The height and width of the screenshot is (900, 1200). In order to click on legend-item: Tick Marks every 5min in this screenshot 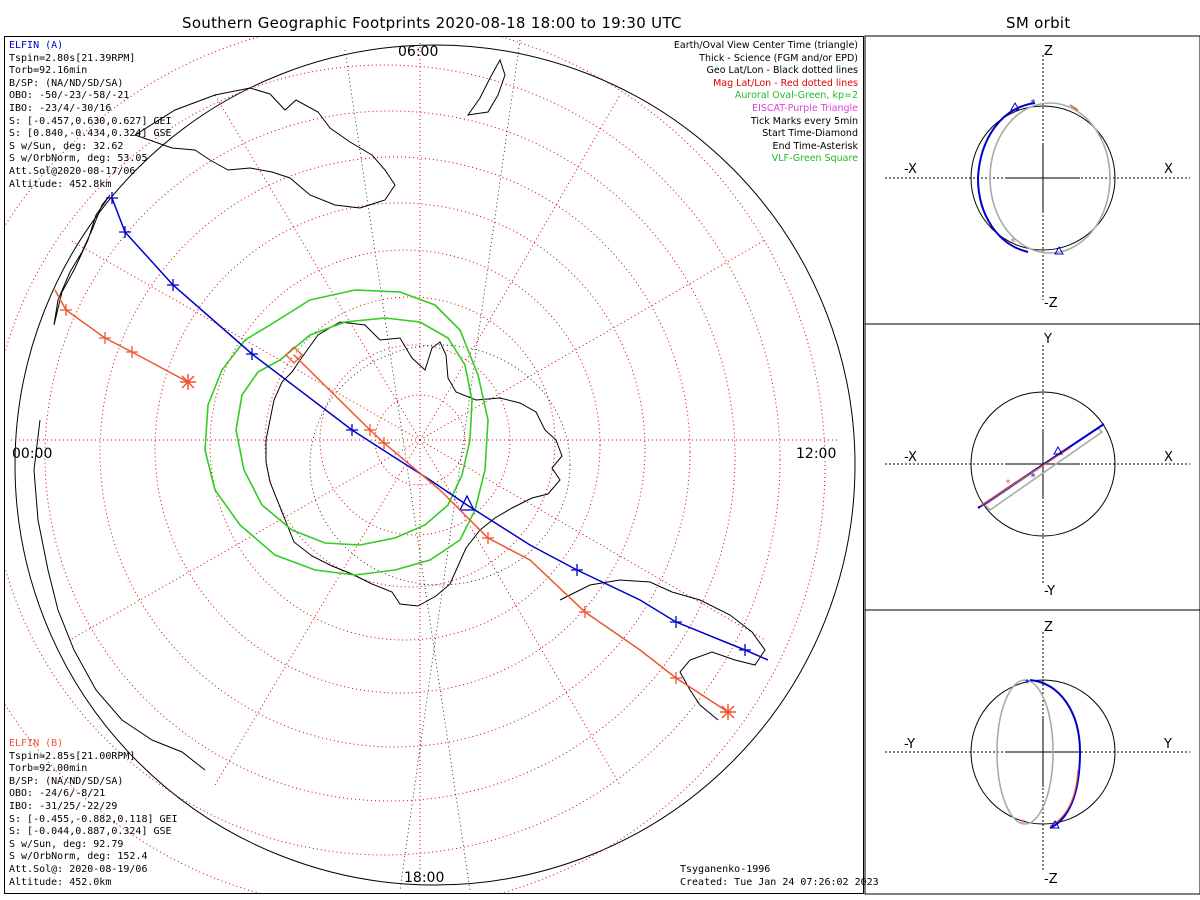, I will do `click(804, 121)`.